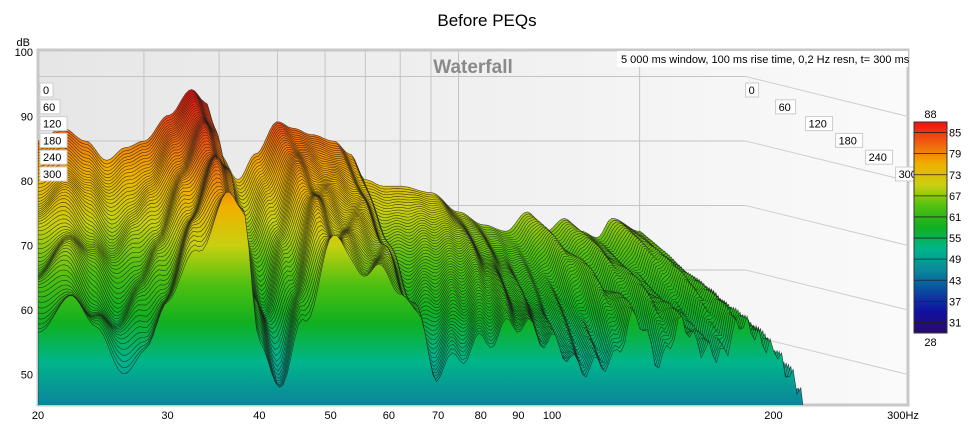 The image size is (975, 426). Describe the element at coordinates (259, 416) in the screenshot. I see `x-tick-label: 40` at that location.